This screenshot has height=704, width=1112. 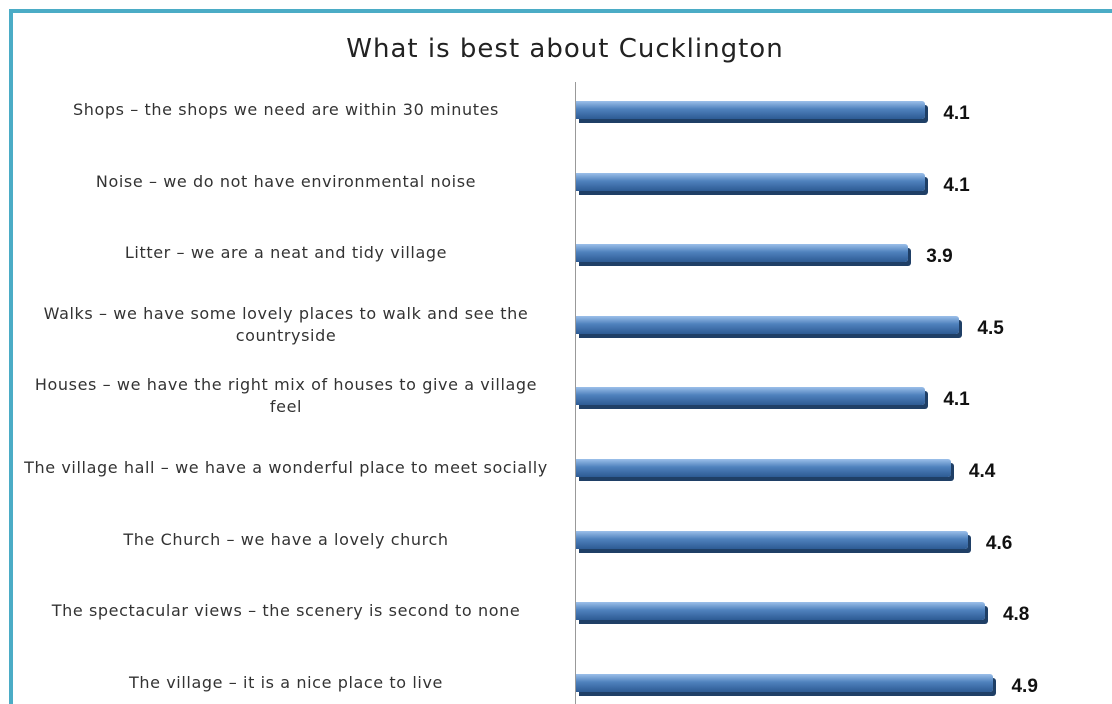 I want to click on category-label: The Church – we have a lovely church, so click(x=286, y=539).